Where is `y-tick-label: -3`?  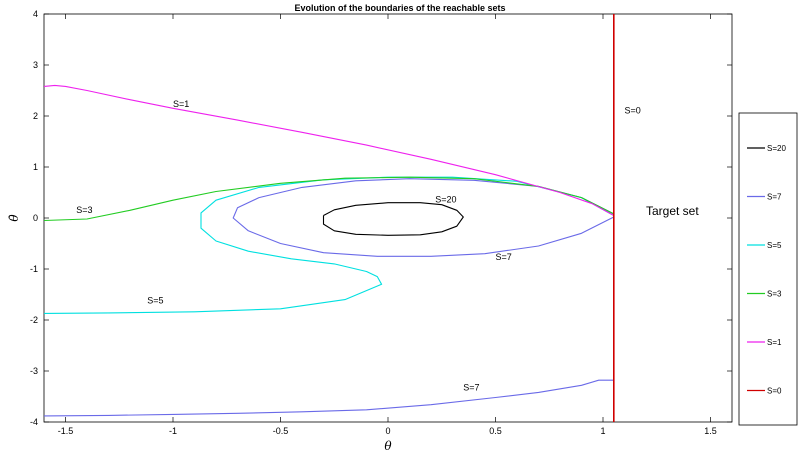
y-tick-label: -3 is located at coordinates (34, 371).